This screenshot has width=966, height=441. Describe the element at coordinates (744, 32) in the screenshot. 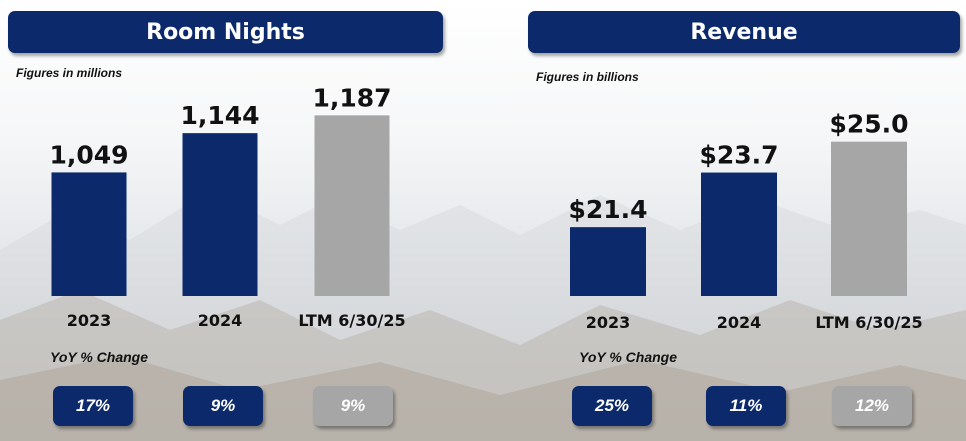

I see `revenue-header: Revenue` at that location.